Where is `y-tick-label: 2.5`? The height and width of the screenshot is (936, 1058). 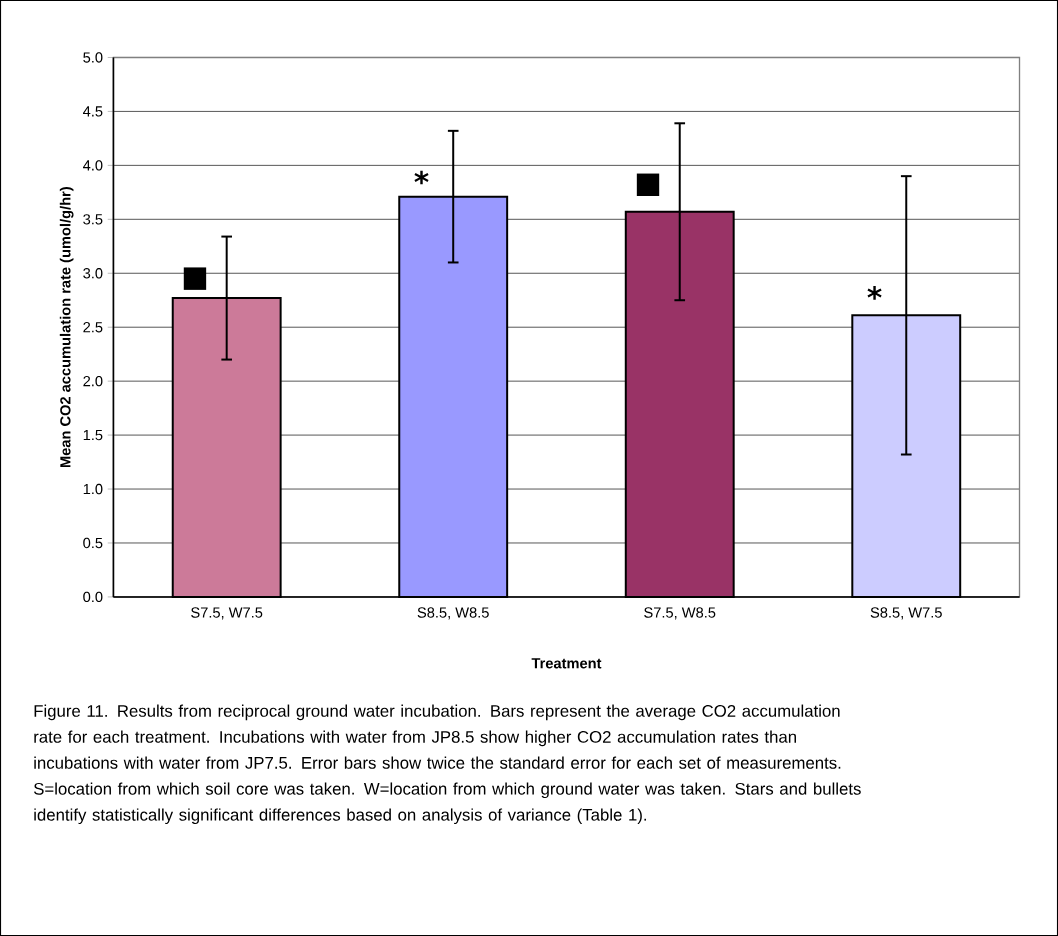 y-tick-label: 2.5 is located at coordinates (93, 327).